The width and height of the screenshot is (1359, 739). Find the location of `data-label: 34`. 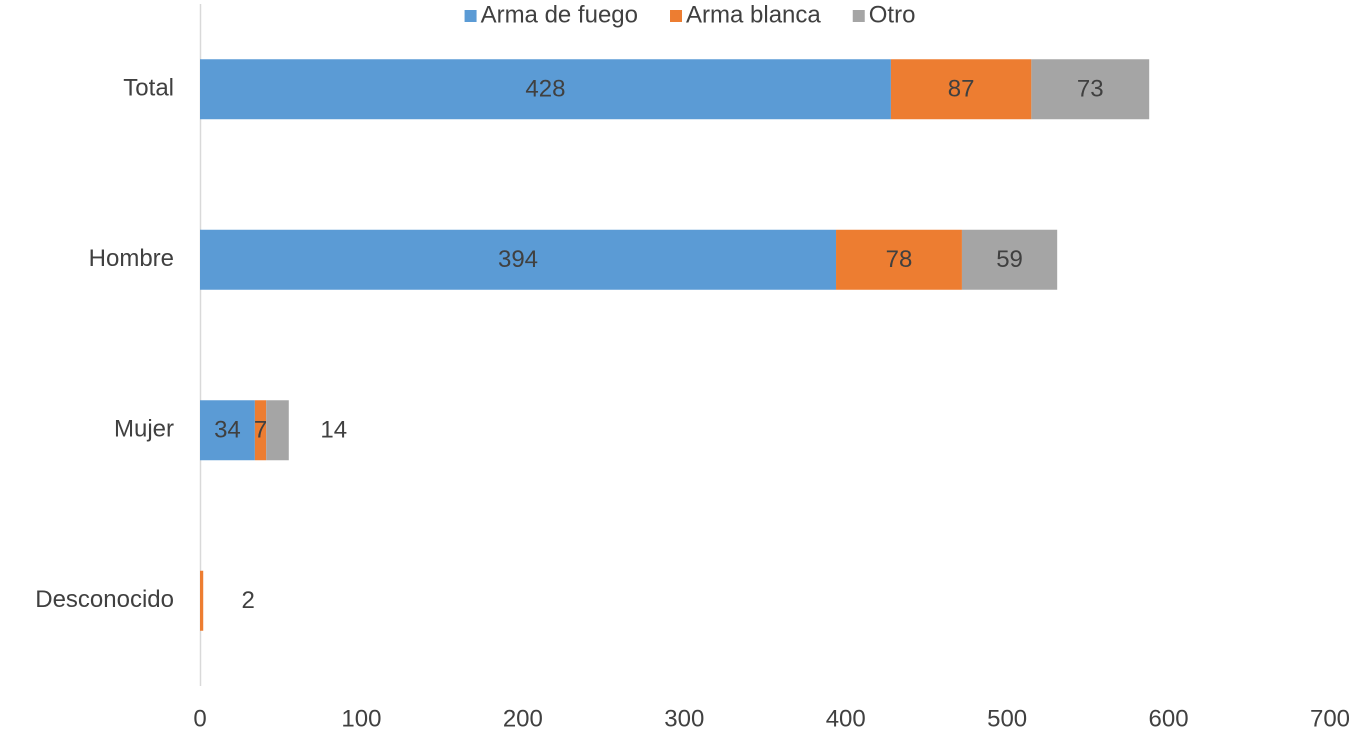

data-label: 34 is located at coordinates (227, 430).